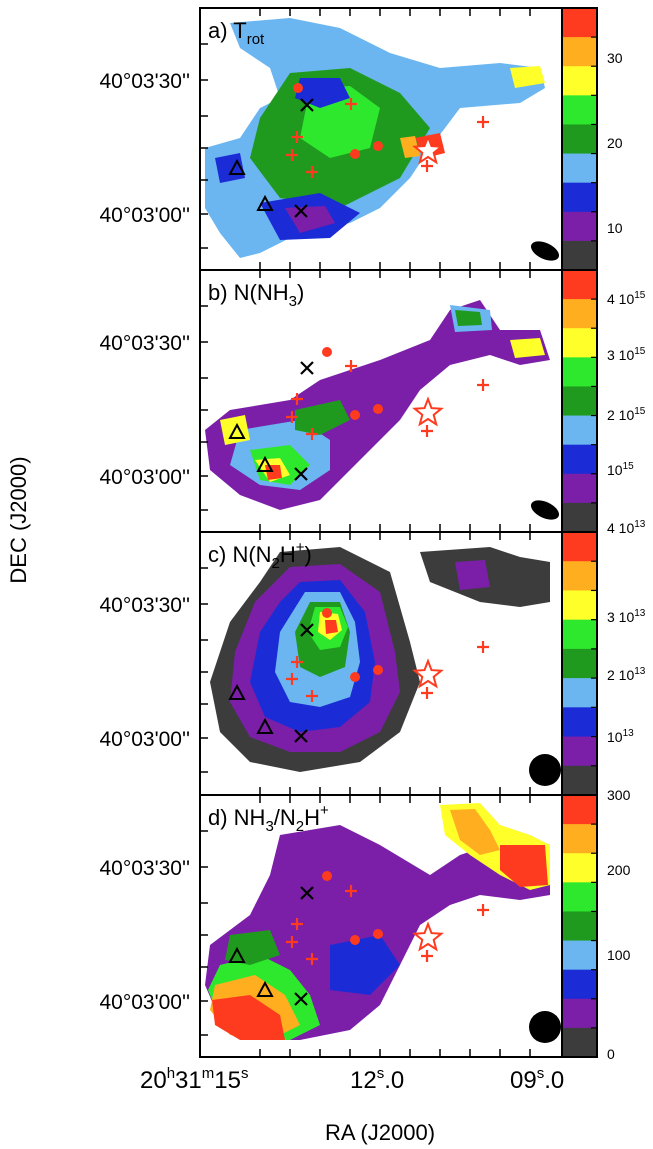  Describe the element at coordinates (18, 519) in the screenshot. I see `y-axis-title: DEC (J2000)` at that location.